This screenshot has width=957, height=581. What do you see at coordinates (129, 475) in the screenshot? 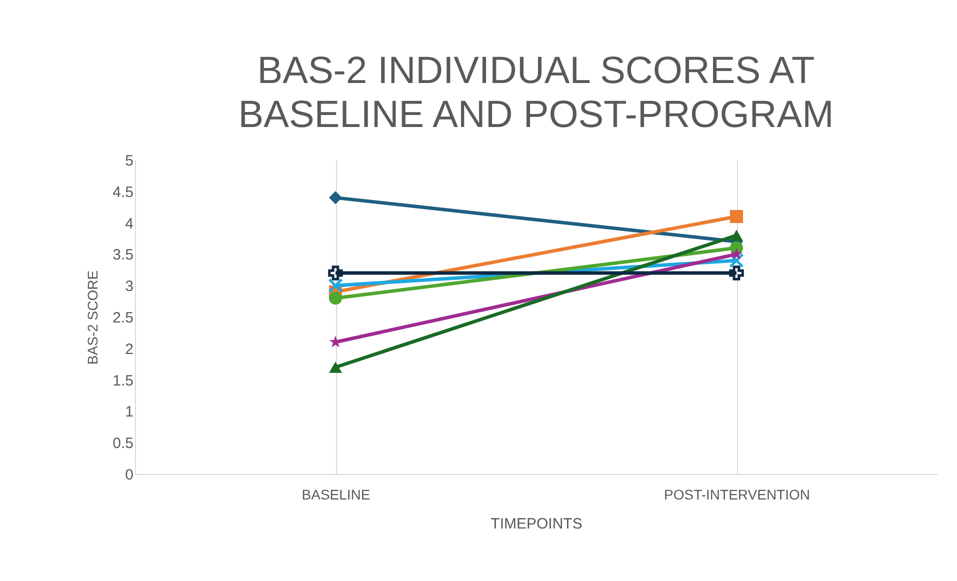
I see `y-tick-label: 0` at bounding box center [129, 475].